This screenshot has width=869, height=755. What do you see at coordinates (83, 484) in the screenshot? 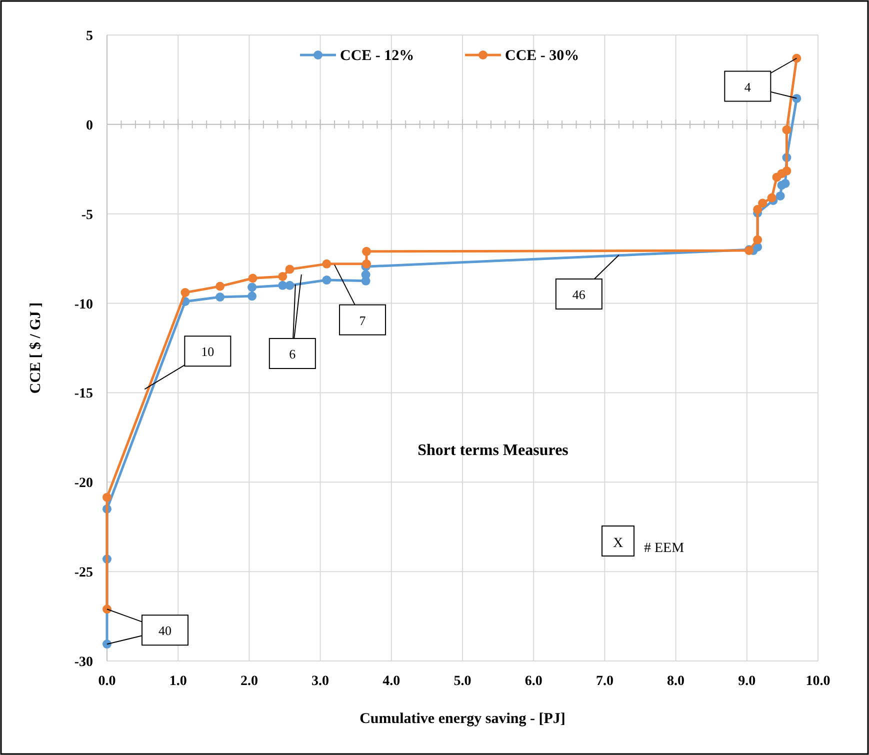
I see `y-tick-label: -20` at bounding box center [83, 484].